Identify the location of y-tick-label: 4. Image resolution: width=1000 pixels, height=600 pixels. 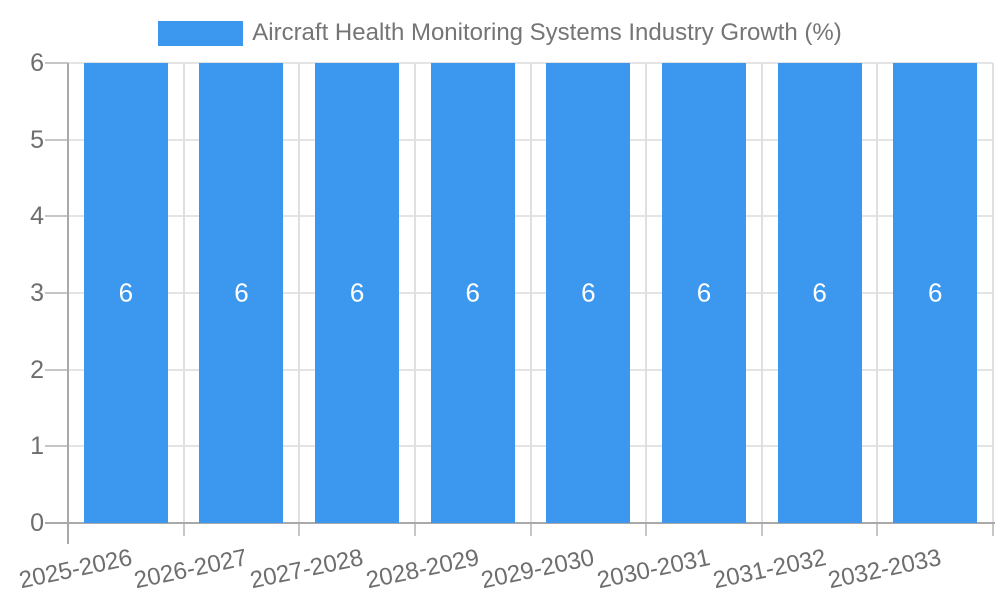
(37, 216).